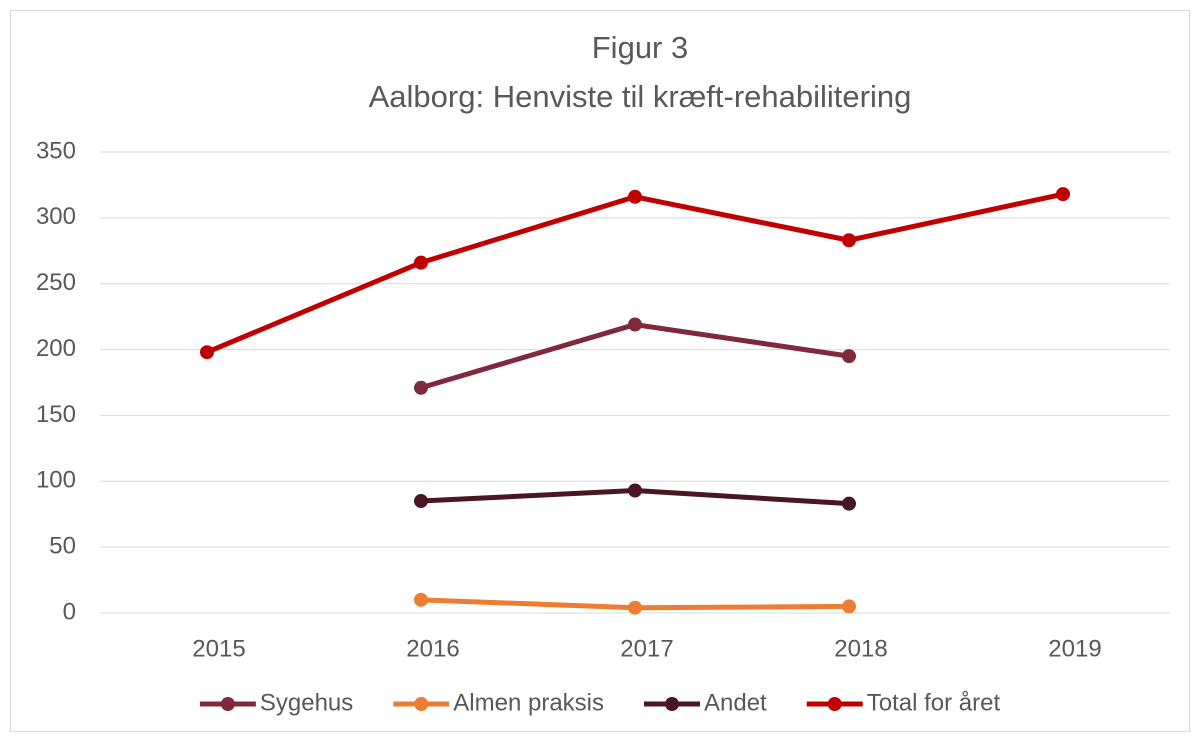 The height and width of the screenshot is (742, 1200). What do you see at coordinates (860, 648) in the screenshot?
I see `x-tick-label: 2018` at bounding box center [860, 648].